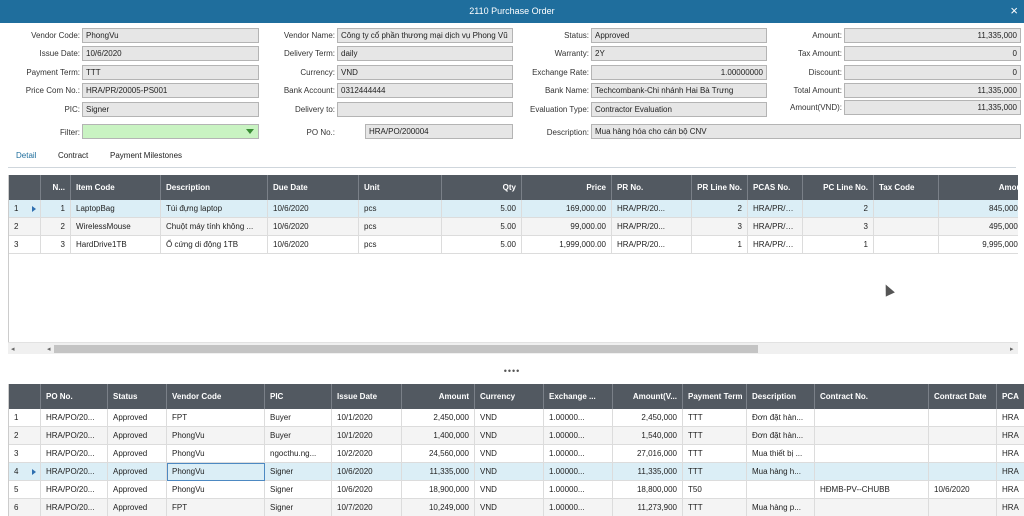 The width and height of the screenshot is (1024, 516). I want to click on column-header-contract-no: Contract No., so click(872, 396).